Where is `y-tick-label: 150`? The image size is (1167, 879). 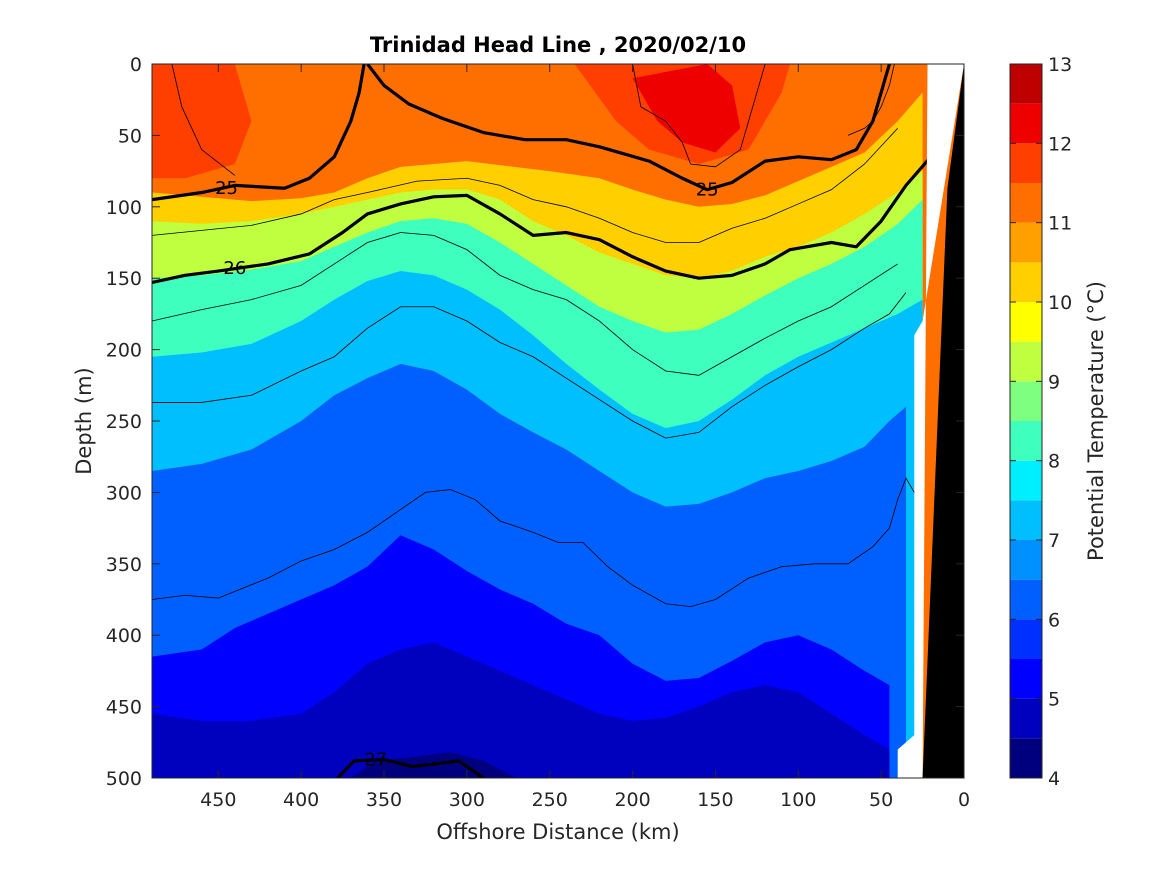 y-tick-label: 150 is located at coordinates (124, 279).